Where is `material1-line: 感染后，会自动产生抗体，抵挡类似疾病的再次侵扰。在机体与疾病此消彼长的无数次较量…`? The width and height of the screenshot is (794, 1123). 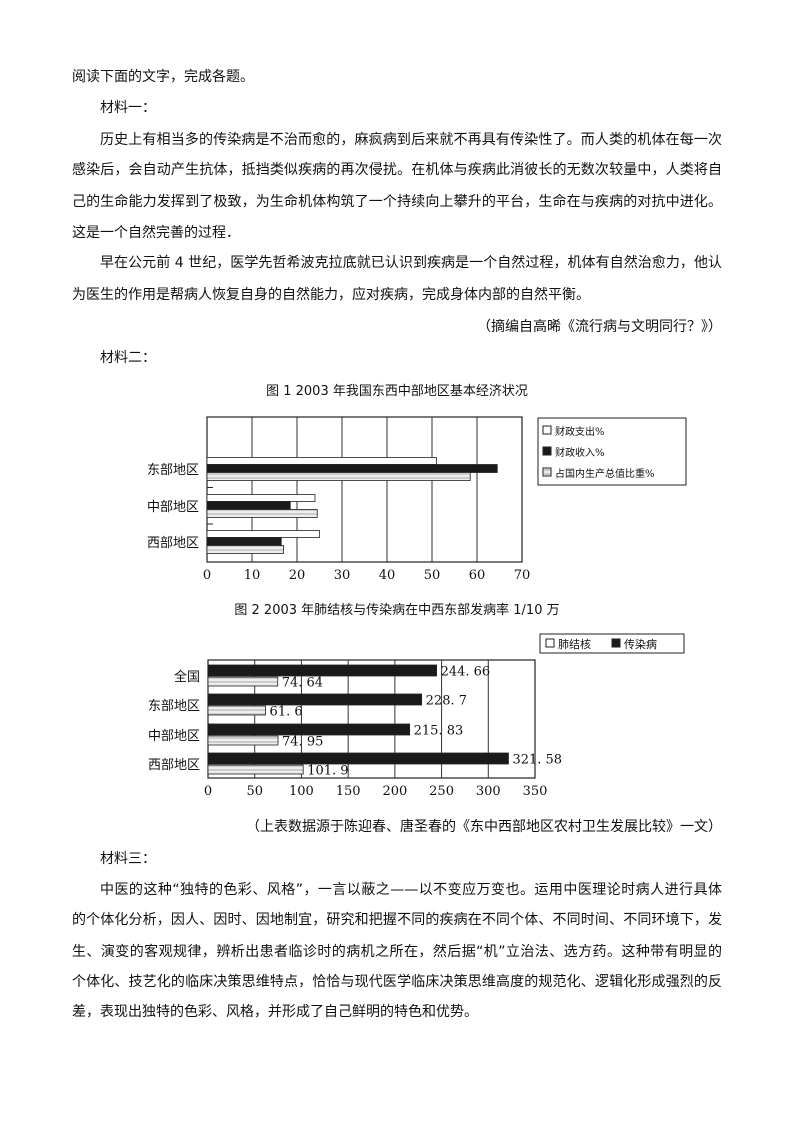
material1-line: 感染后，会自动产生抗体，抵挡类似疾病的再次侵扰。在机体与疾病此消彼长的无数次较量… is located at coordinates (397, 170).